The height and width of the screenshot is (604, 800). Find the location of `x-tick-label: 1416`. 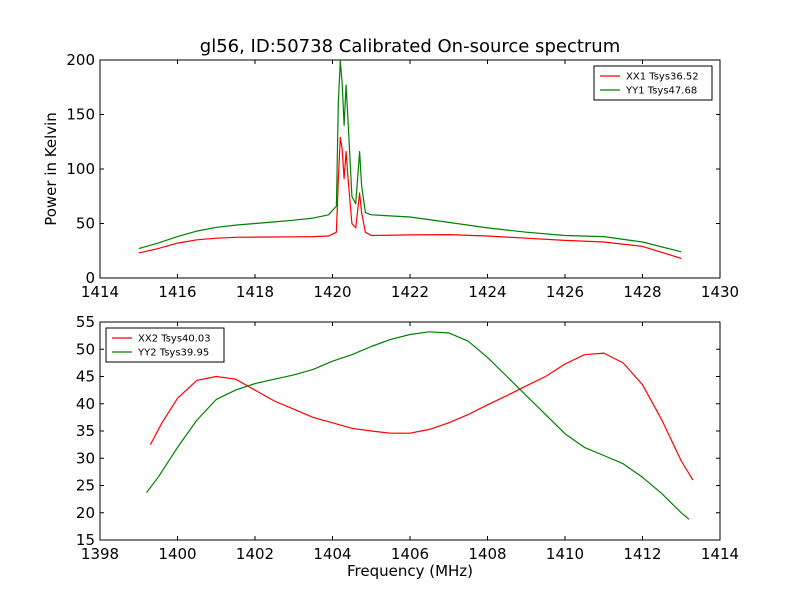

x-tick-label: 1416 is located at coordinates (177, 292).